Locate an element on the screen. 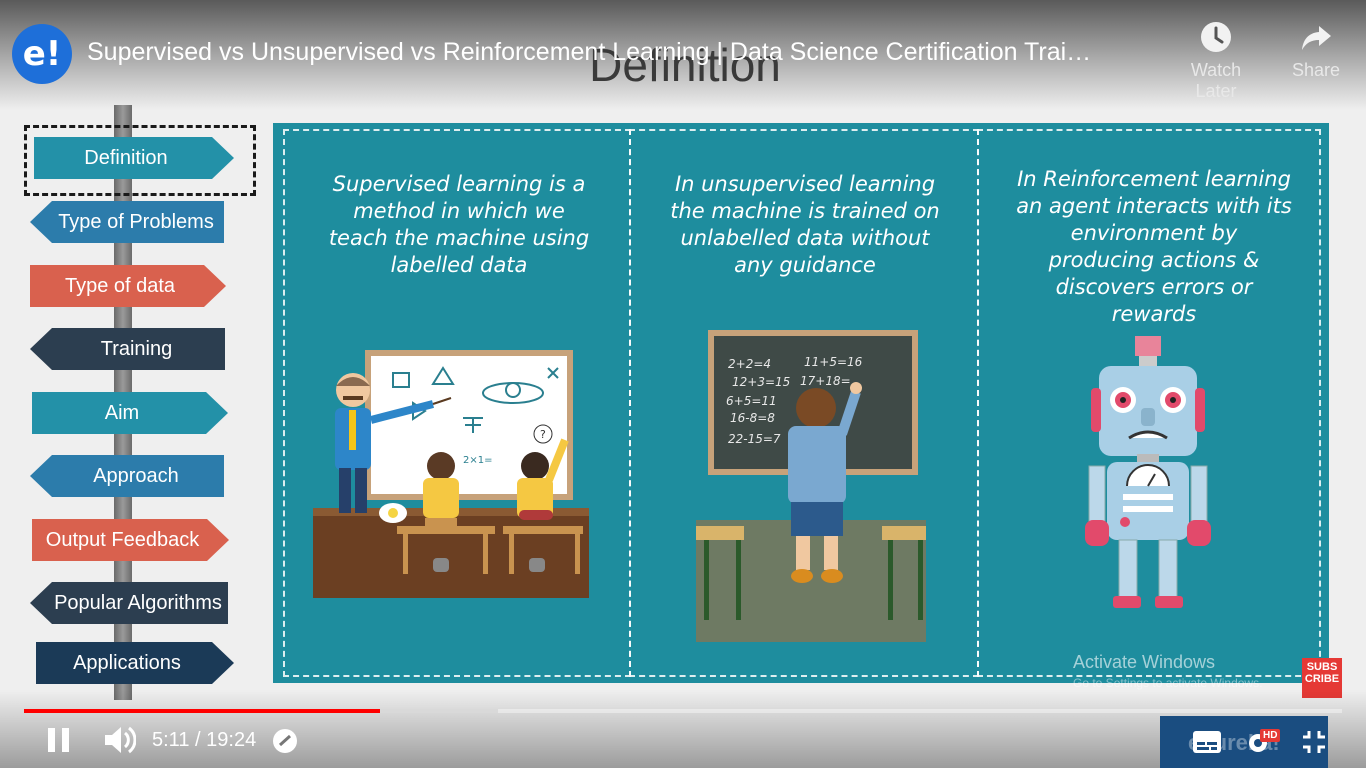  chalk-line-5: 6+5=11 is located at coordinates (751, 401).